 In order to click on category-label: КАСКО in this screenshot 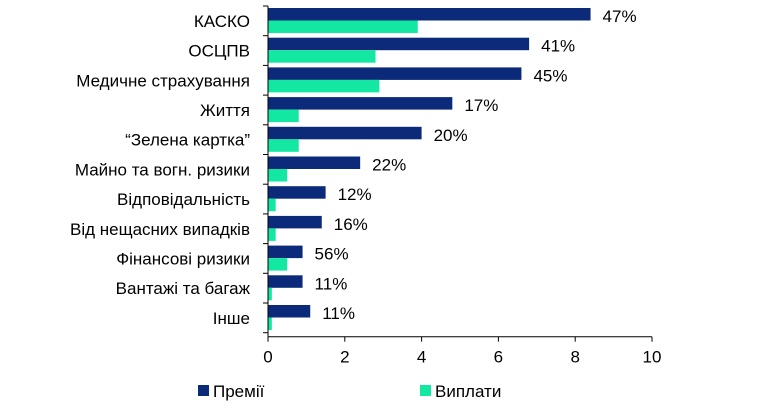, I will do `click(222, 21)`.